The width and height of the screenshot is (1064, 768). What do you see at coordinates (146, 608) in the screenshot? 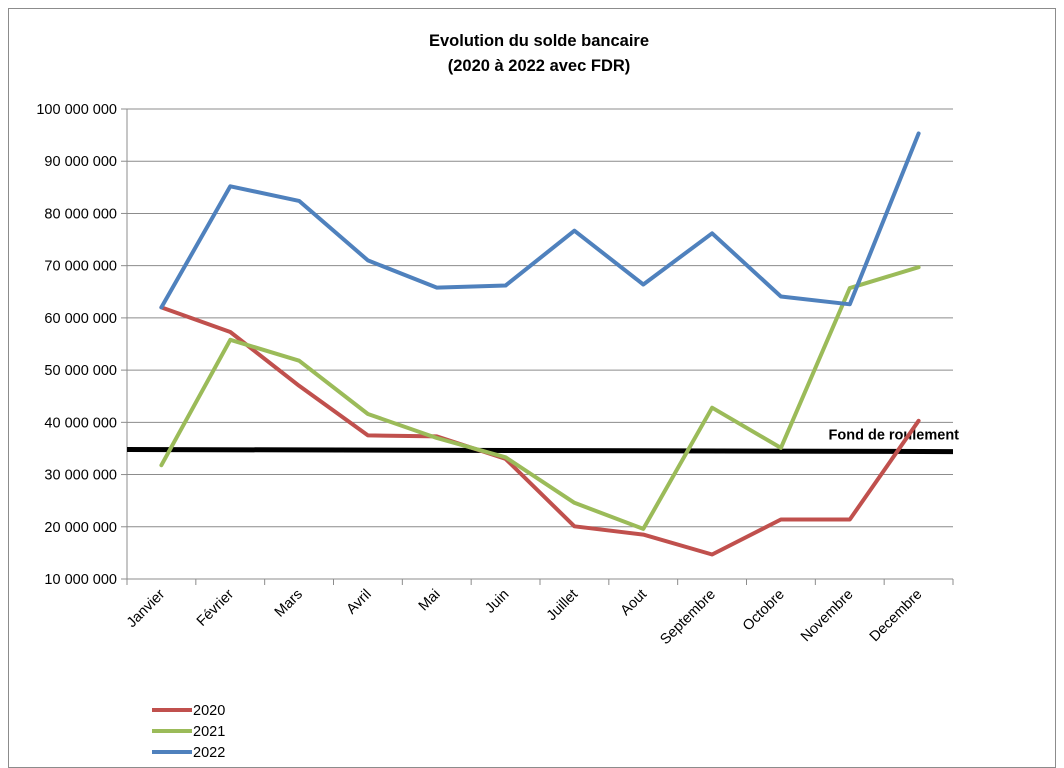
I see `x-tick-label: Janvier` at bounding box center [146, 608].